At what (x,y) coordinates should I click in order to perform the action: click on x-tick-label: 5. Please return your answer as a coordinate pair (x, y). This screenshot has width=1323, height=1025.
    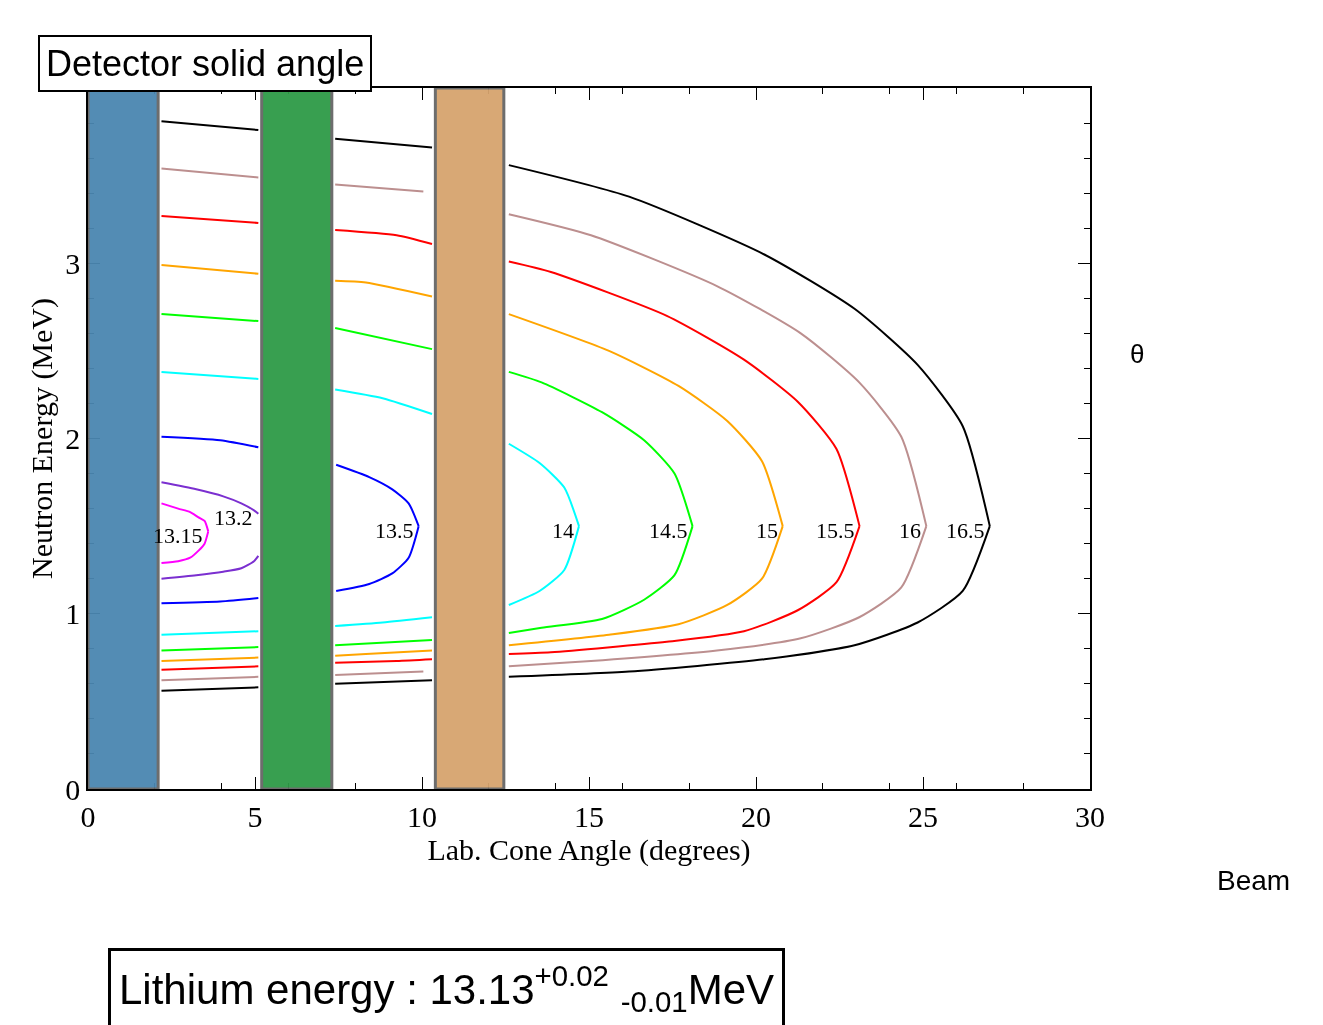
    Looking at the image, I should click on (255, 816).